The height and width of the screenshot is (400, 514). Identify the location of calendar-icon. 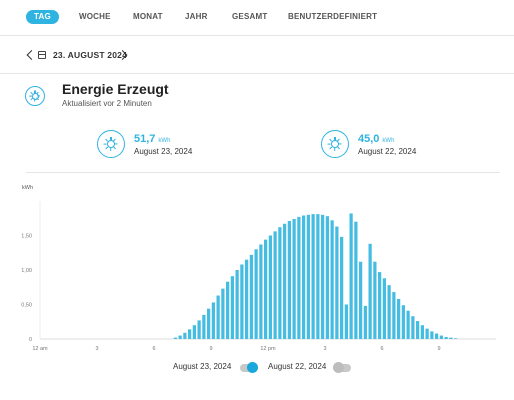
(42, 55).